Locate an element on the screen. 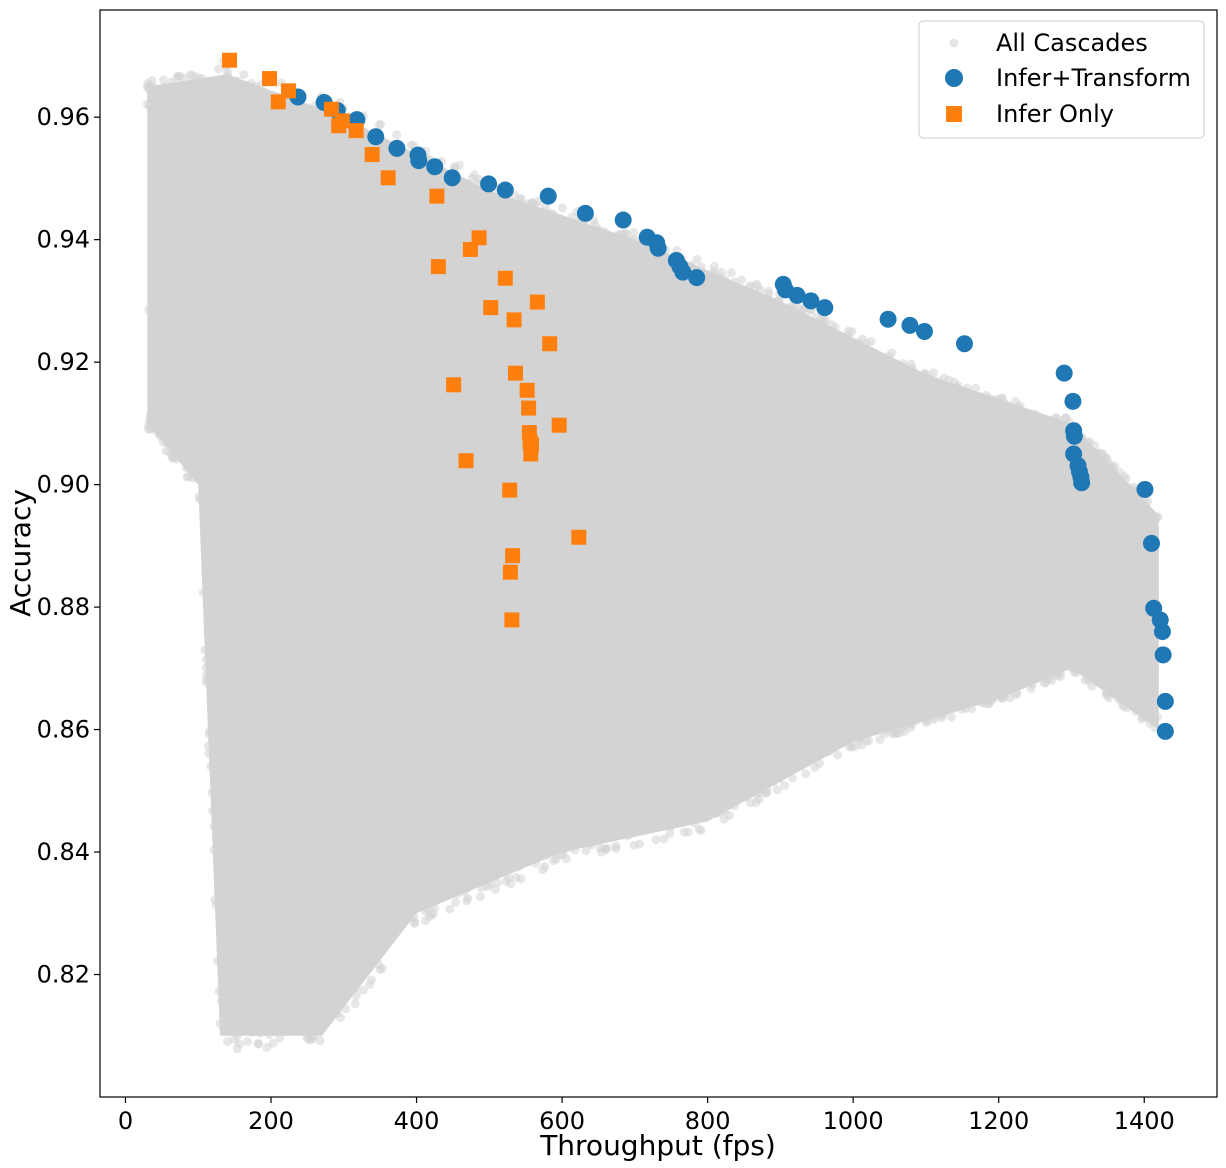 The width and height of the screenshot is (1226, 1168). legend: All Cascades Infer+Transform Infer Only is located at coordinates (1061, 79).